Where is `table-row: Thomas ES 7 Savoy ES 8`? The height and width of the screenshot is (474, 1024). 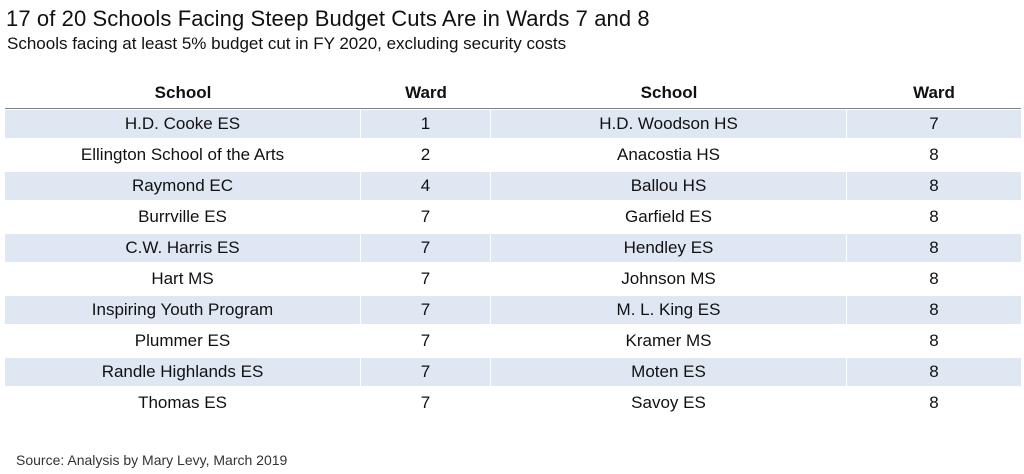 table-row: Thomas ES 7 Savoy ES 8 is located at coordinates (513, 401).